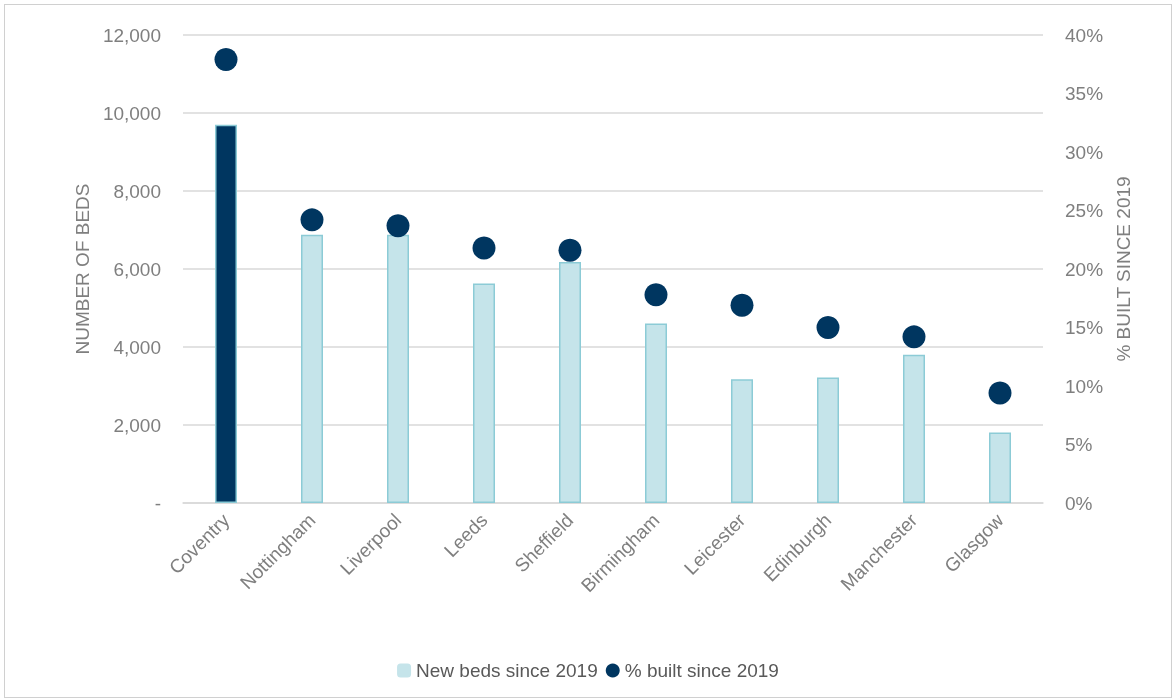 Image resolution: width=1176 pixels, height=700 pixels. Describe the element at coordinates (1084, 152) in the screenshot. I see `y2-tick-label: 30%` at that location.